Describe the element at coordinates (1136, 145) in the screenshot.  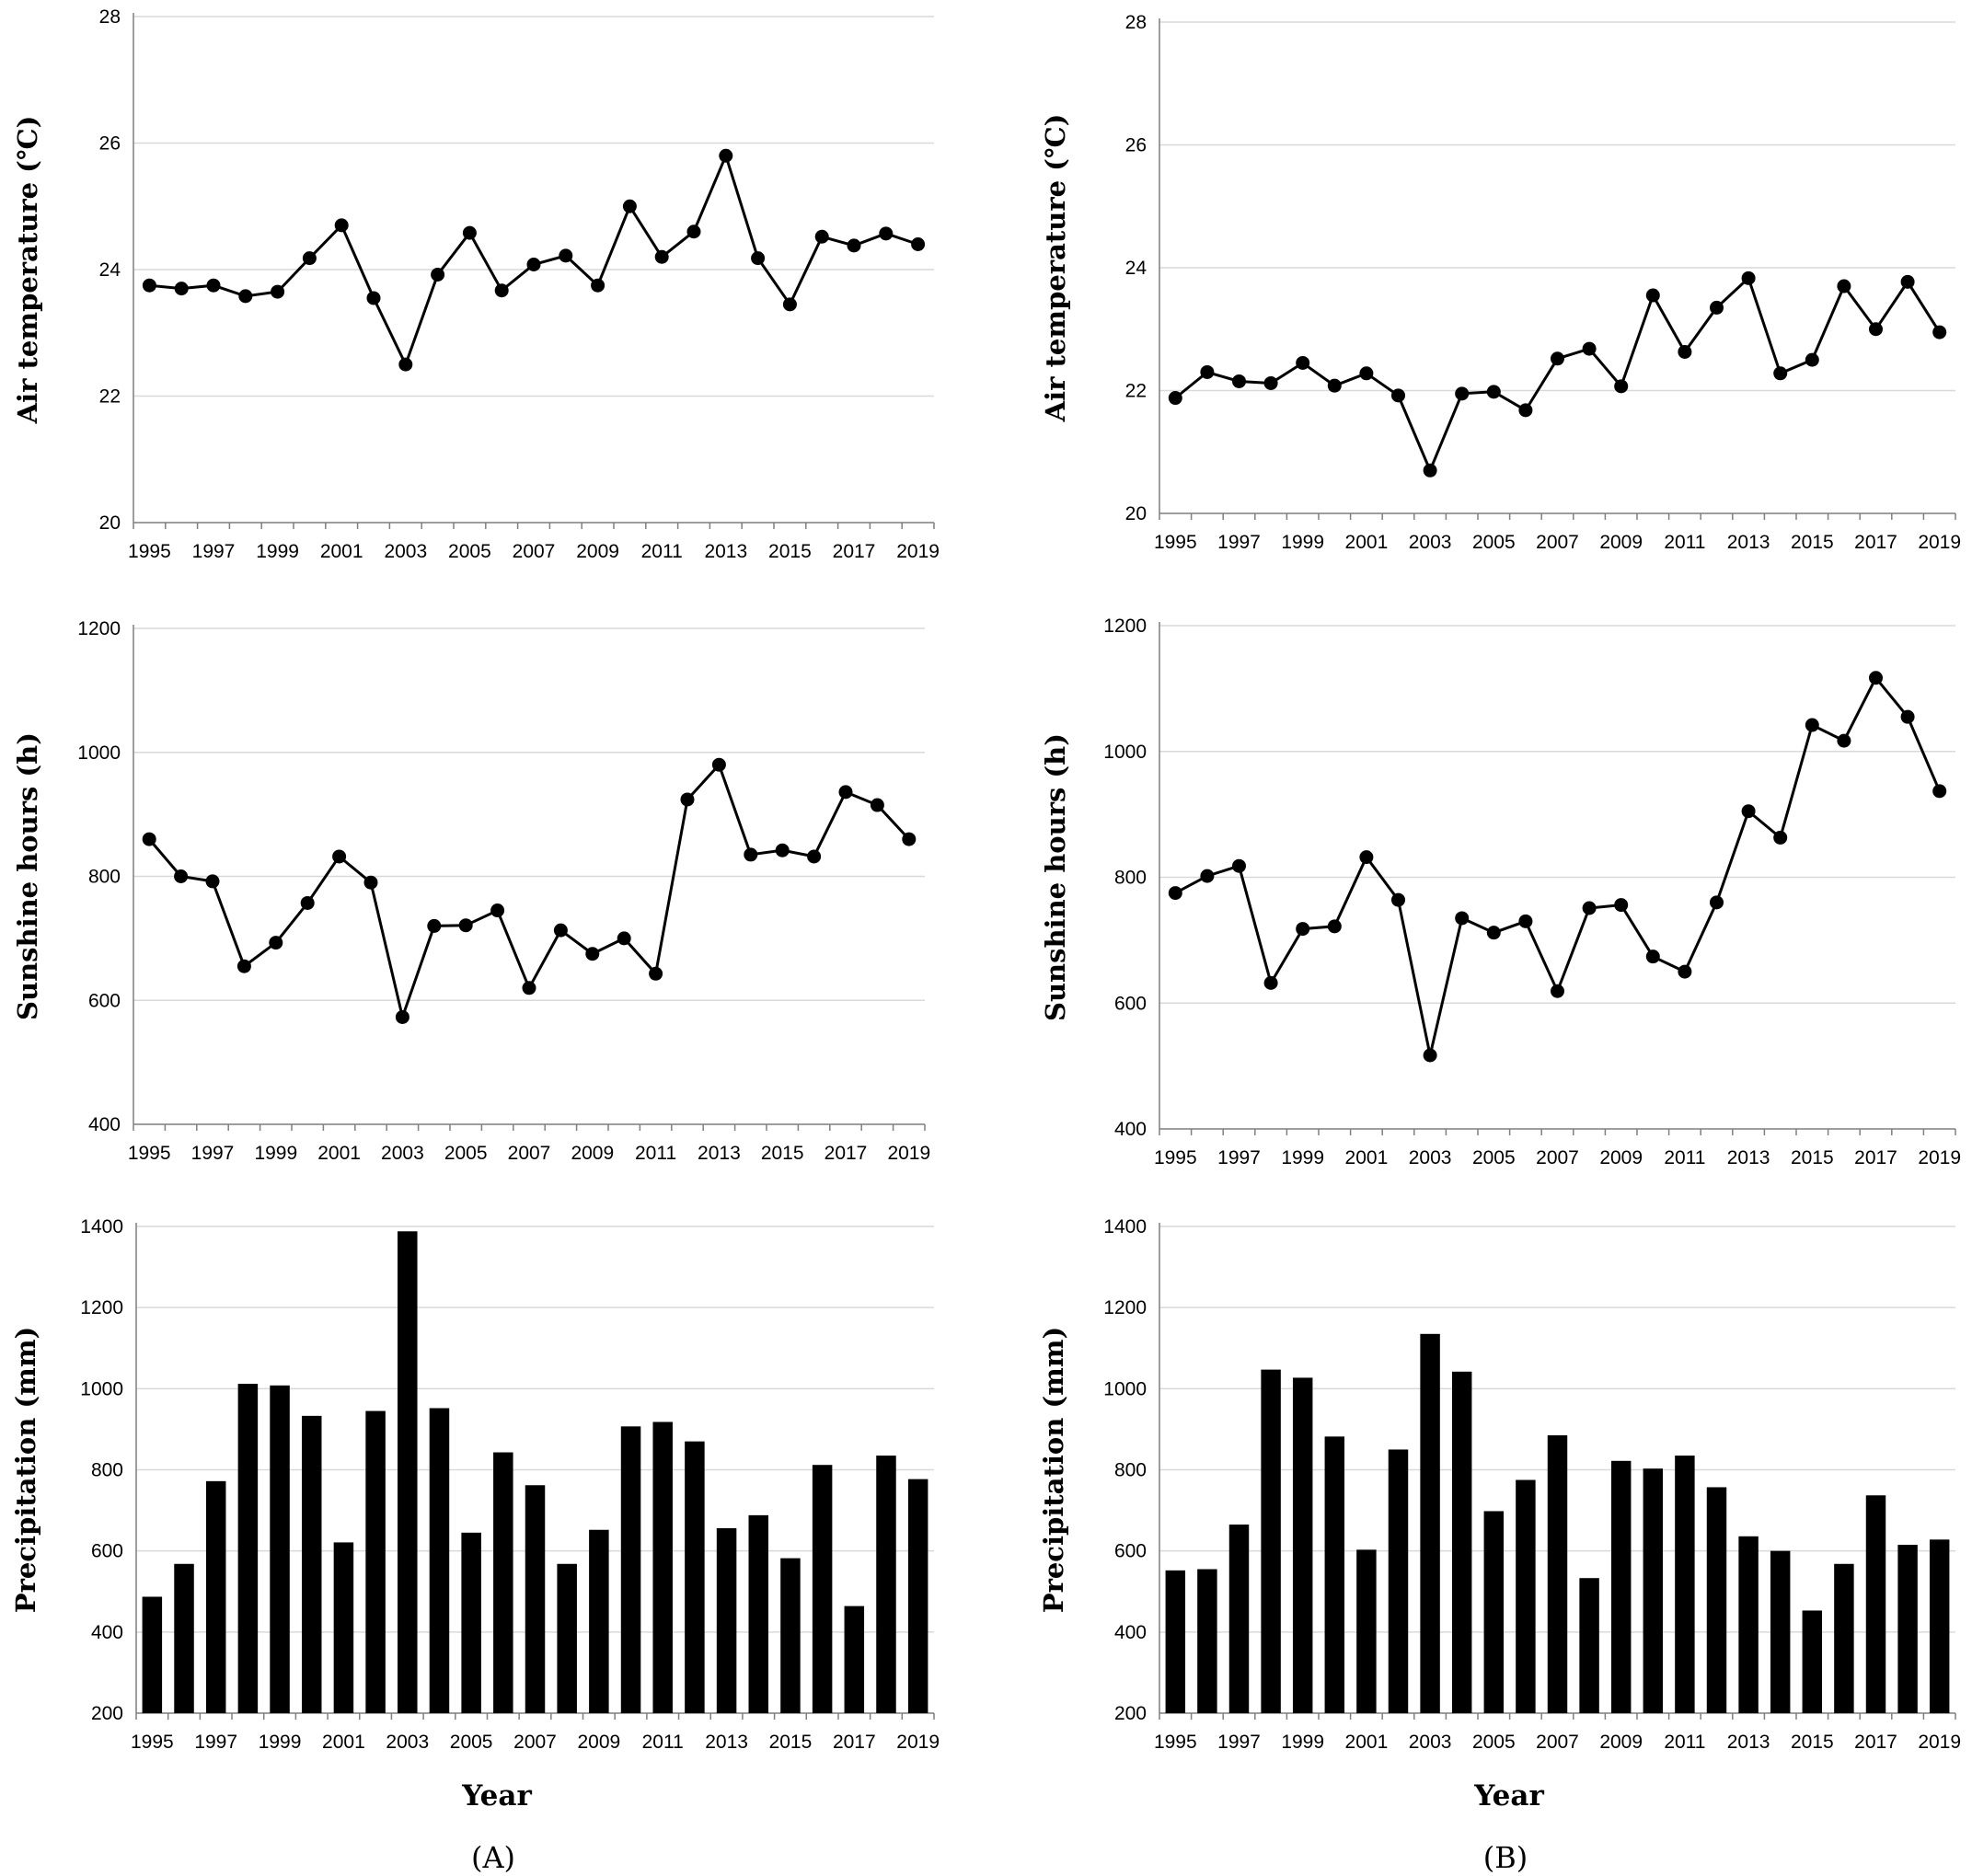
I see `y-tick-label: 26` at that location.